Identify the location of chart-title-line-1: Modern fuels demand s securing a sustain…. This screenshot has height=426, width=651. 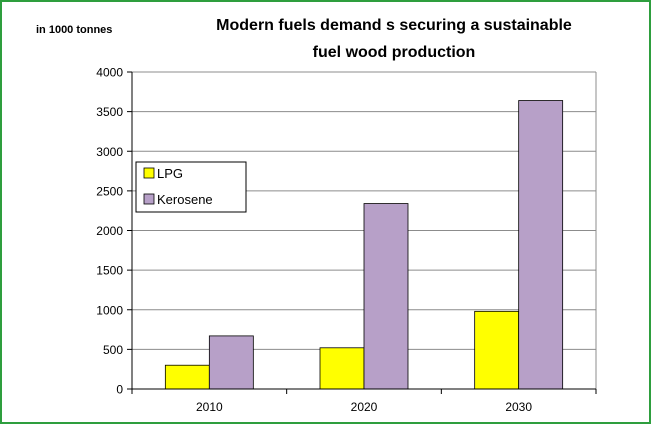
(394, 25).